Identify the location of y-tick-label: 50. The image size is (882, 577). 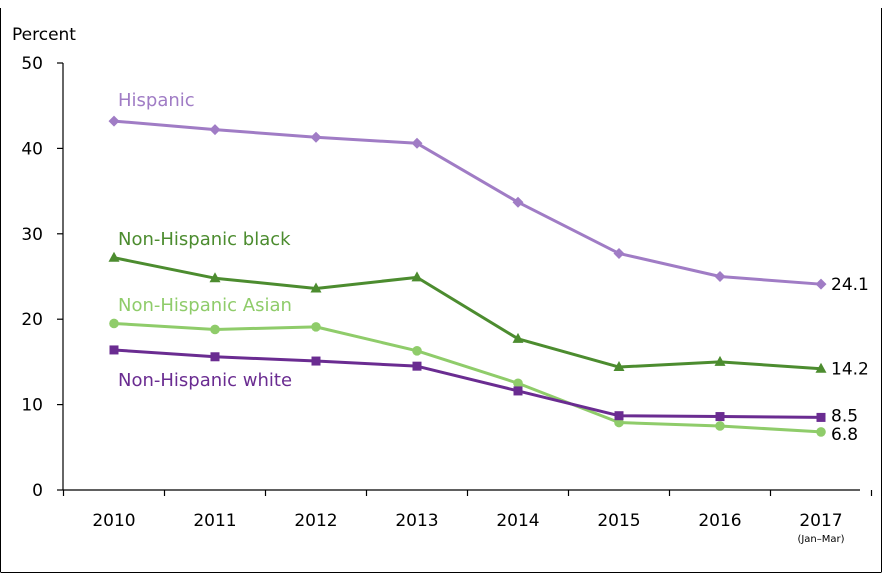
(32, 64).